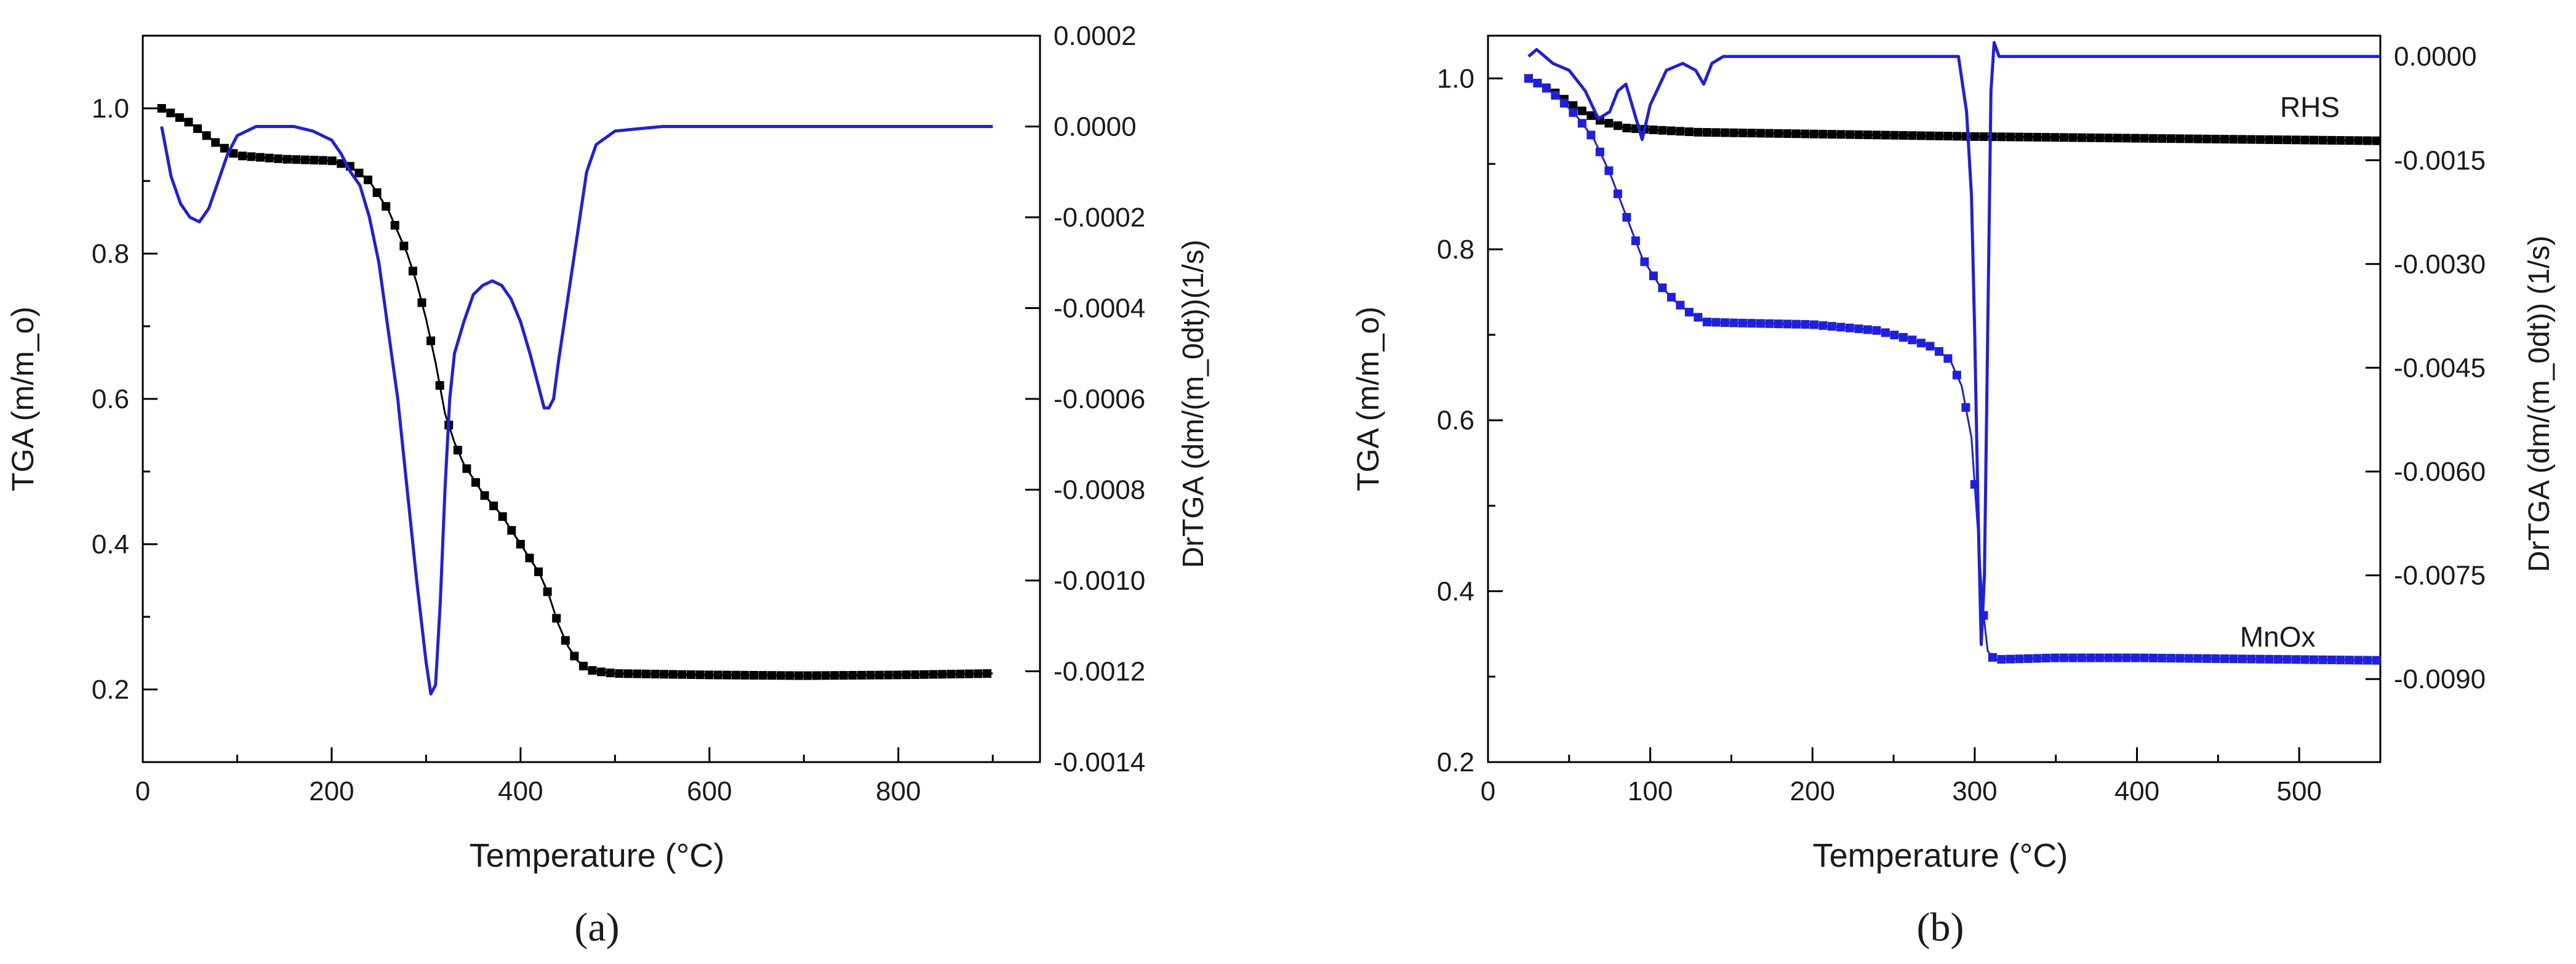 This screenshot has width=2576, height=964. Describe the element at coordinates (1488, 791) in the screenshot. I see `panel-b-x-tick-label: 0` at that location.